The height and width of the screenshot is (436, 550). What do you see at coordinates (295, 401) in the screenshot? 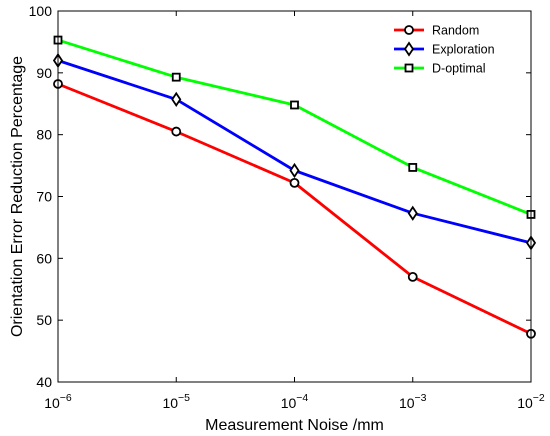
I see `x-tick-label: 10⁻⁴` at bounding box center [295, 401].